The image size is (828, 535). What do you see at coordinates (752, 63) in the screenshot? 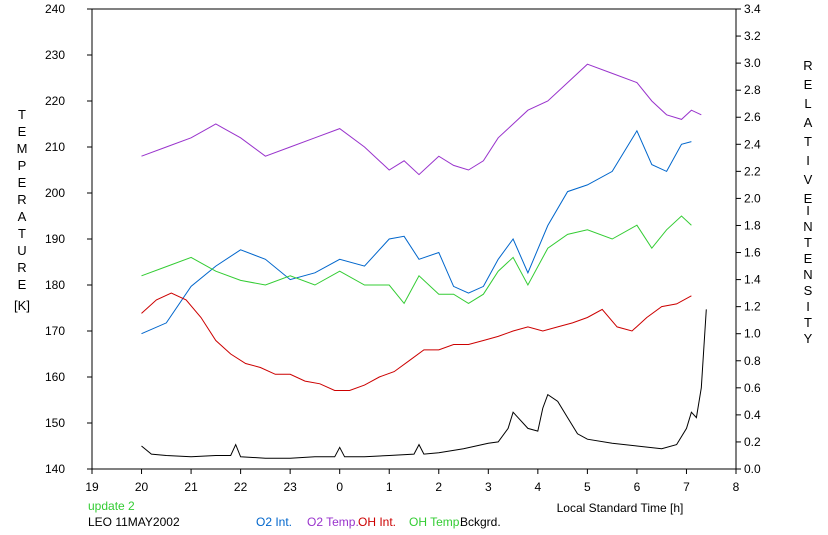
I see `right-tick-label: 3.0` at bounding box center [752, 63].